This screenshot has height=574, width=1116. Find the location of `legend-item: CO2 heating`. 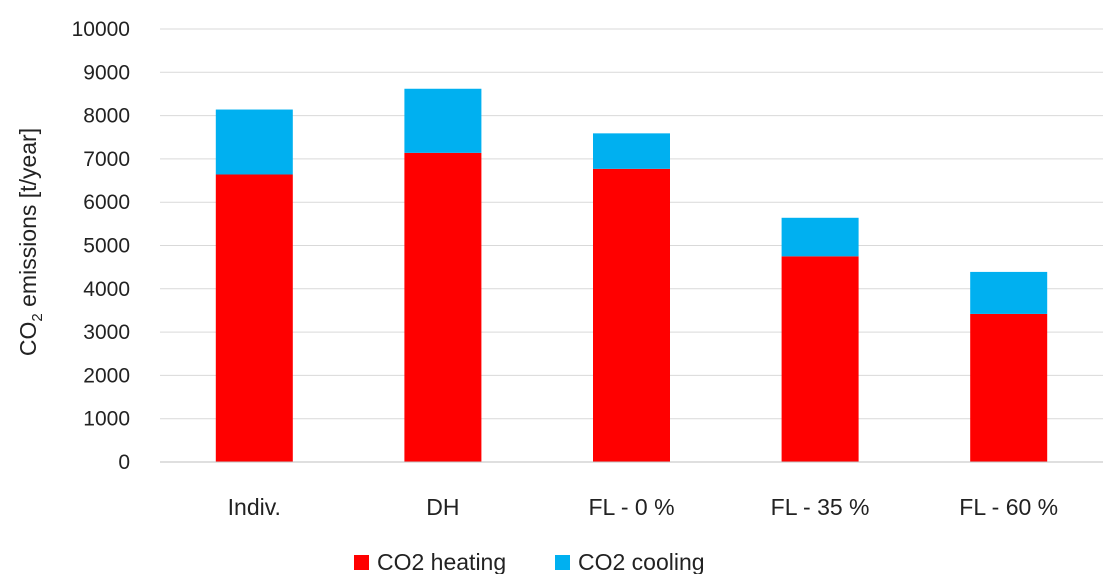

legend-item: CO2 heating is located at coordinates (430, 561).